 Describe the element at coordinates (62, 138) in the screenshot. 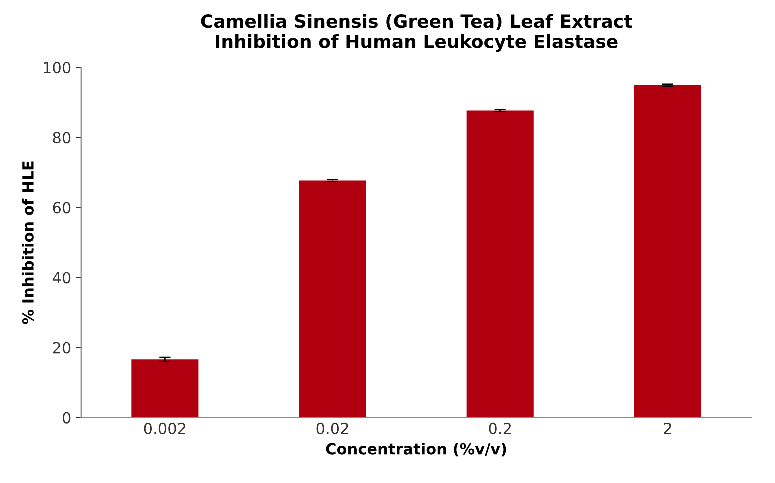

I see `y-tick-label: 80` at that location.